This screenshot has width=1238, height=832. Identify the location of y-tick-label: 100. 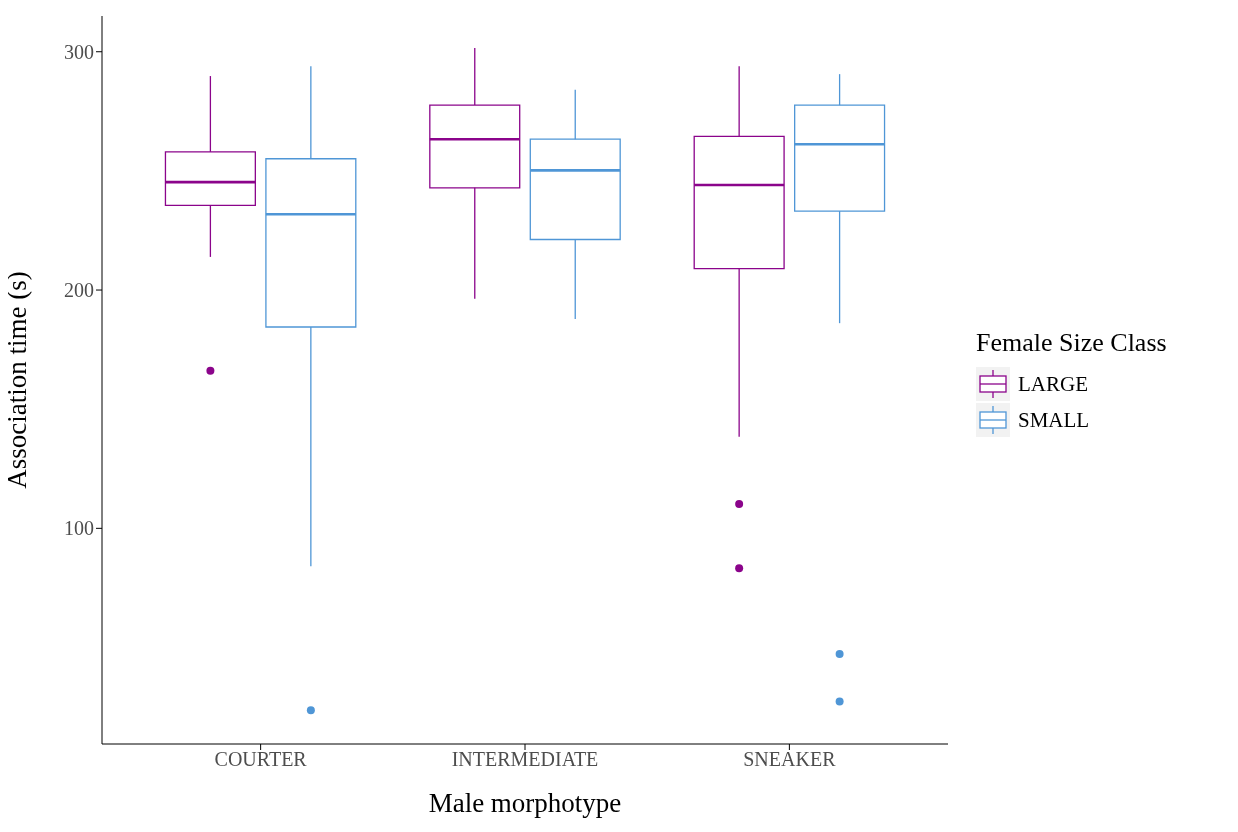
(79, 528).